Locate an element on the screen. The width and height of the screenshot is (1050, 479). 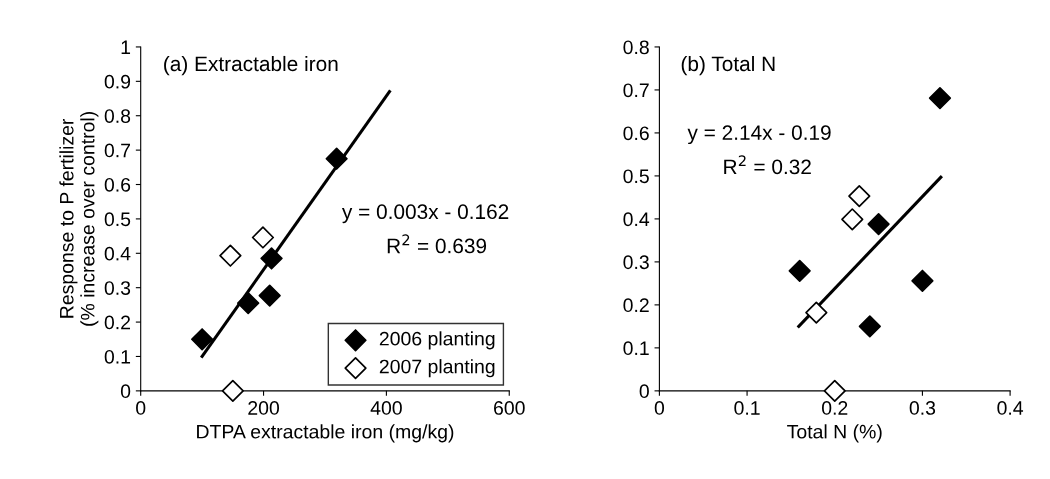
y-axis-title: Response to P fertilizer (% increase over control) is located at coordinates (79, 219).